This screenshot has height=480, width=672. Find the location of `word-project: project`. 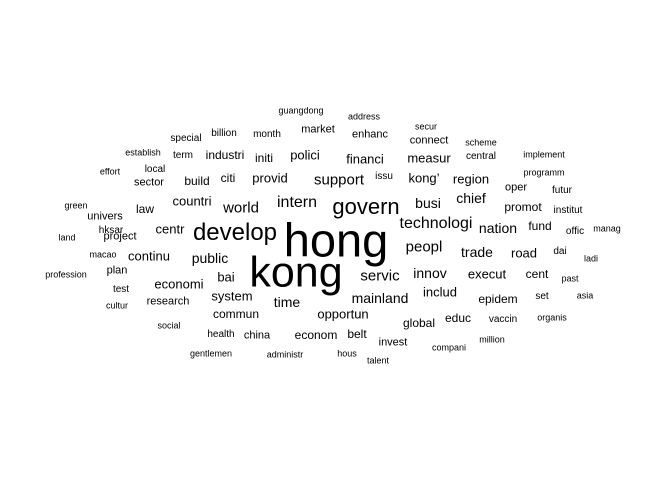

word-project: project is located at coordinates (120, 236).